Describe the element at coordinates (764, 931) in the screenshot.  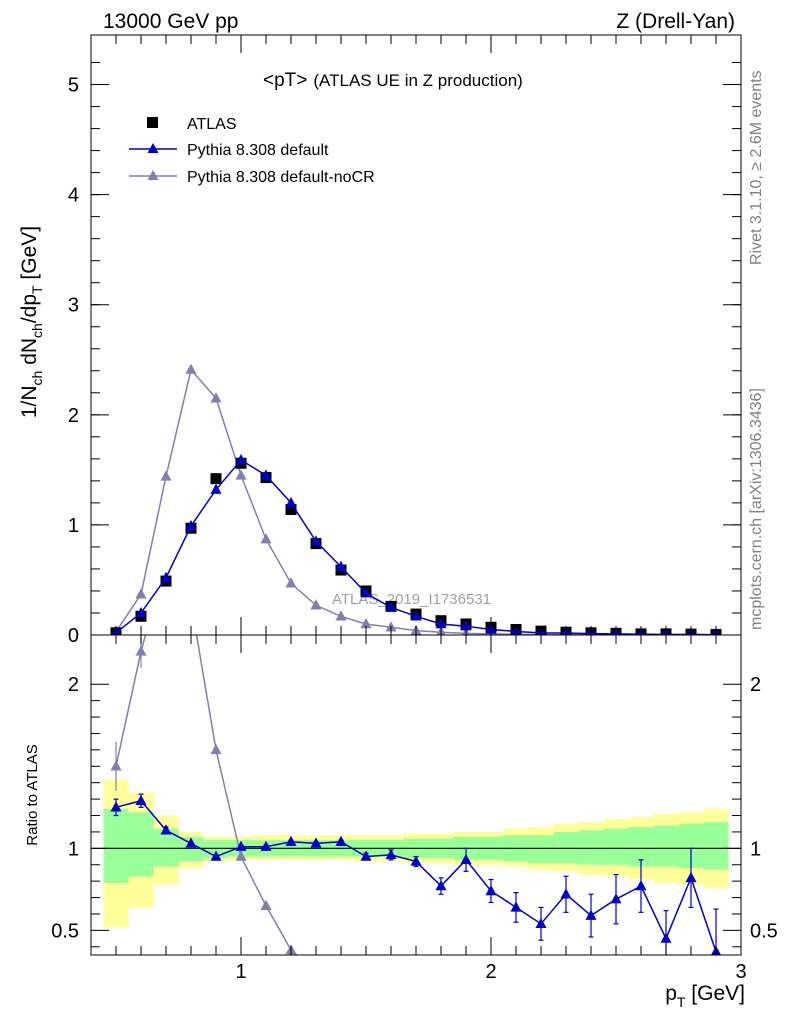
I see `ratio-ytick-label-right: 0.5` at that location.